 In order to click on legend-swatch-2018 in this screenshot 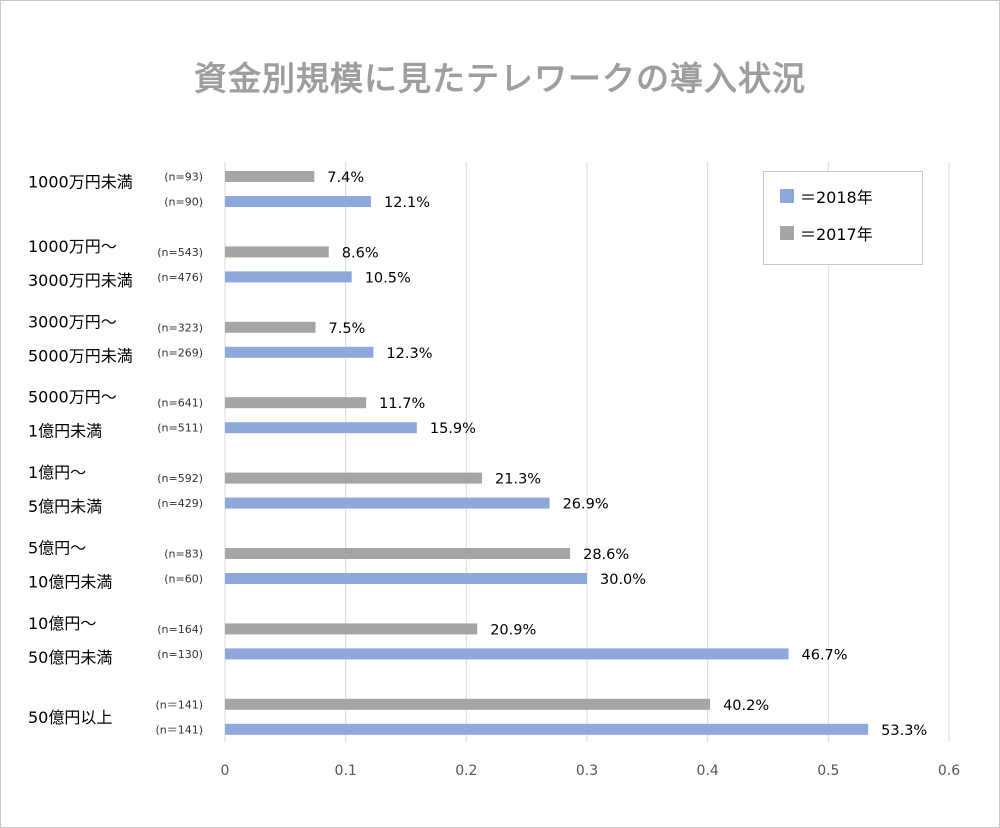, I will do `click(787, 196)`.